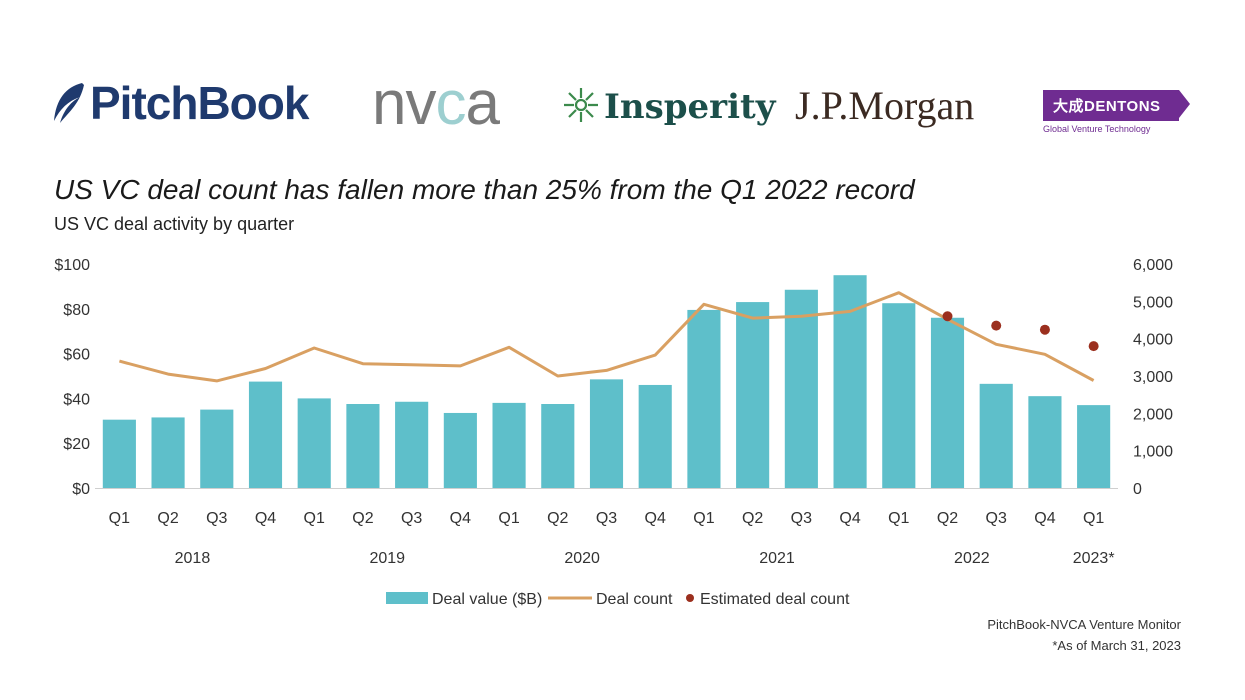  Describe the element at coordinates (387, 558) in the screenshot. I see `x-year-label: 2019` at that location.